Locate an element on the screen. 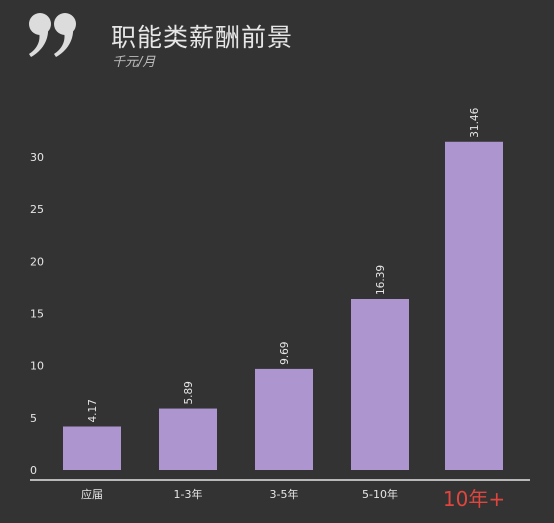 This screenshot has width=554, height=523. category-label: 3-5年 is located at coordinates (284, 494).